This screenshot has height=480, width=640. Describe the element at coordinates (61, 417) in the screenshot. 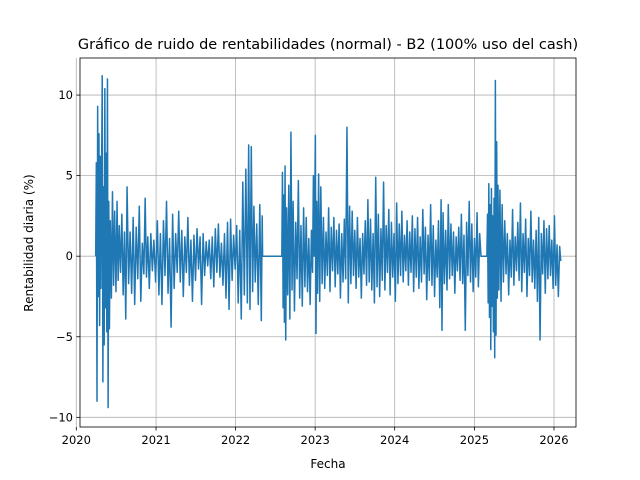

I see `y-tick-label: −10` at that location.